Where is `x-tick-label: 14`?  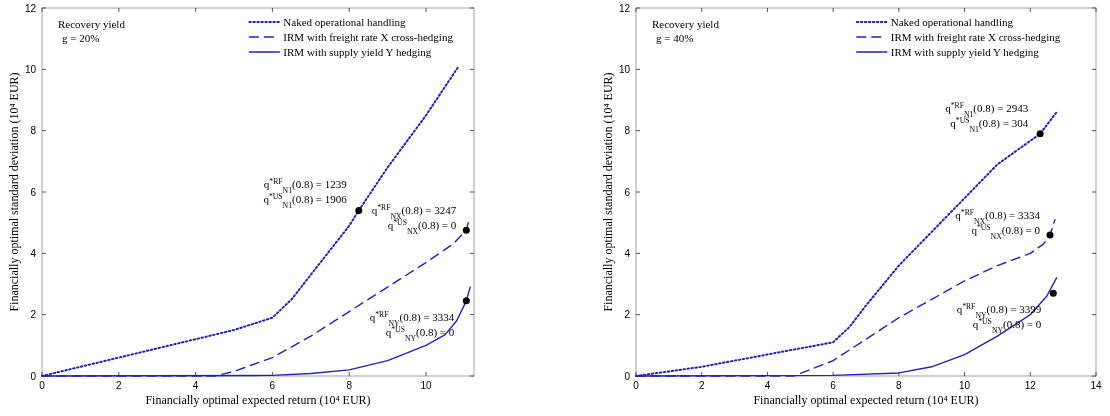 x-tick-label: 14 is located at coordinates (1096, 385).